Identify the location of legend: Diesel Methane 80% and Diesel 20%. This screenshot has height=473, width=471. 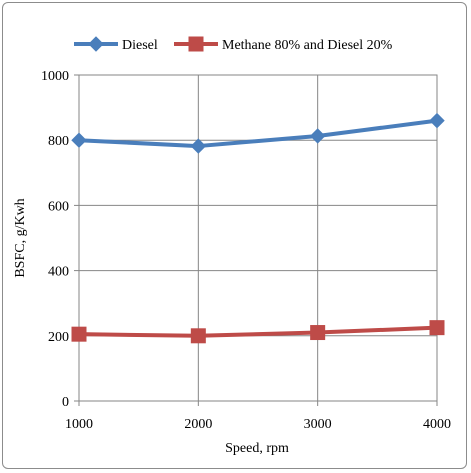
(233, 44).